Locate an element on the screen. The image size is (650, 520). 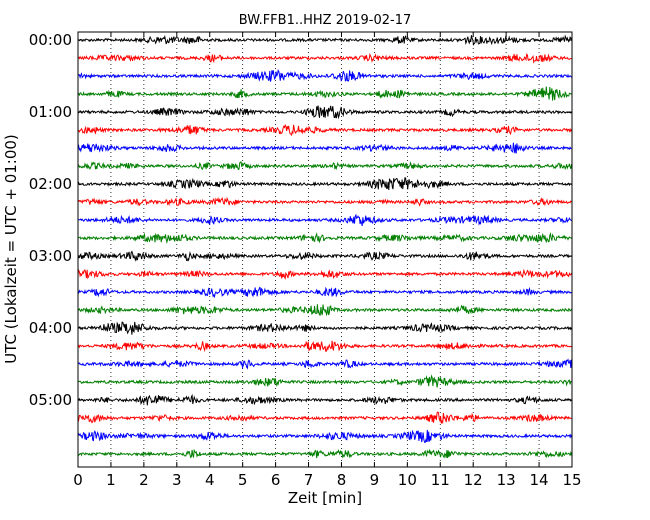
x-tick-label: 6 is located at coordinates (276, 480).